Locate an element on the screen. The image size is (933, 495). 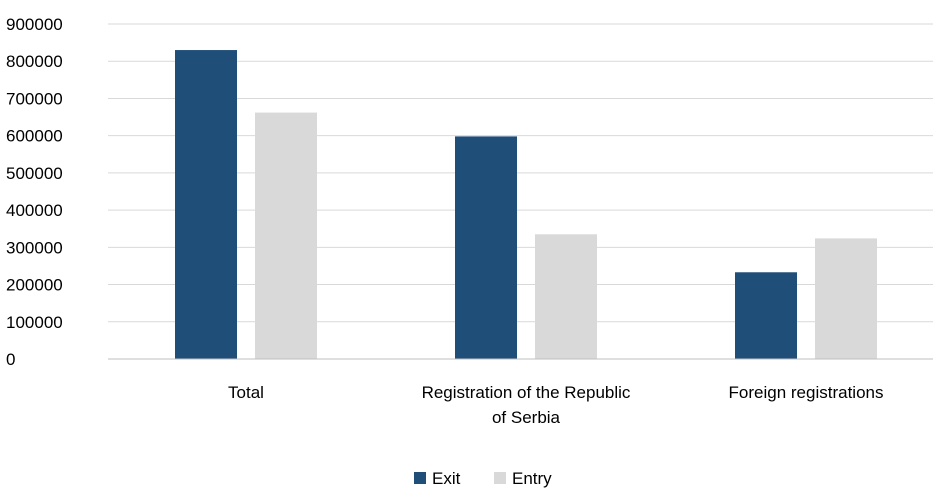
legend-label-exit: Exit is located at coordinates (446, 478).